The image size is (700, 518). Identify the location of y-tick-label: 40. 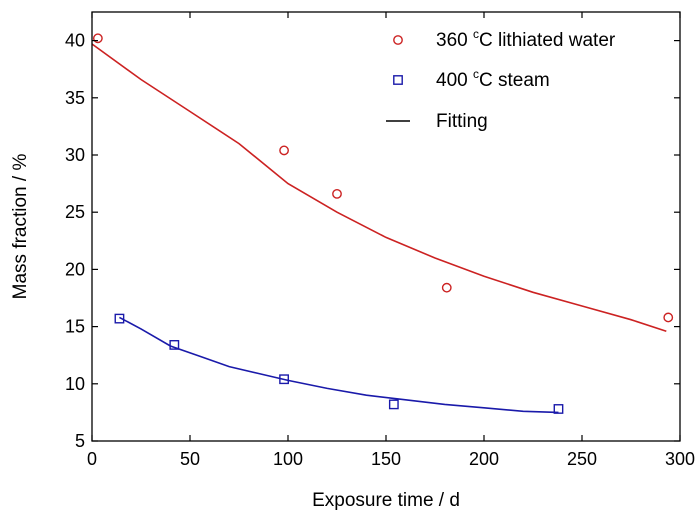
(75, 41).